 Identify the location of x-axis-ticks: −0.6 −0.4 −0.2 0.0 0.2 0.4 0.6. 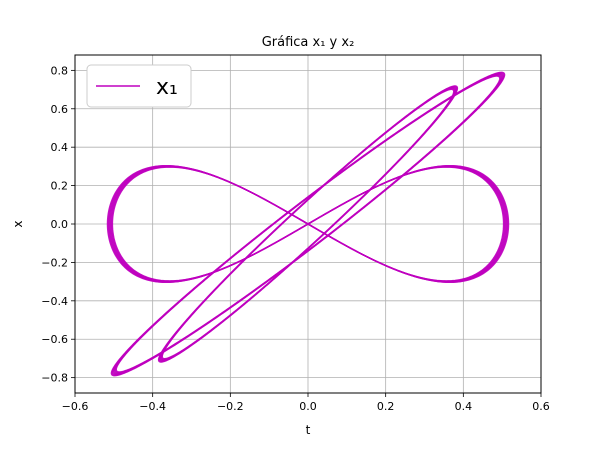
(306, 403).